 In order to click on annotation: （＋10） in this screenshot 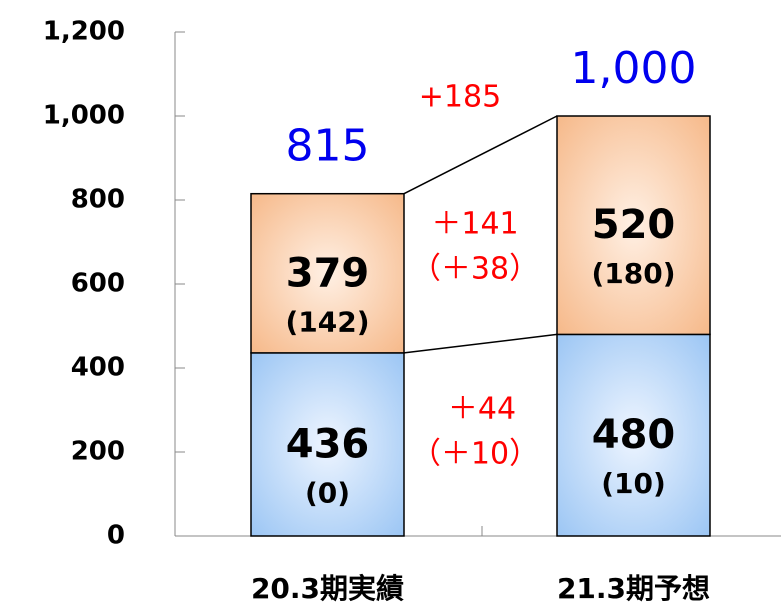, I will do `click(475, 454)`.